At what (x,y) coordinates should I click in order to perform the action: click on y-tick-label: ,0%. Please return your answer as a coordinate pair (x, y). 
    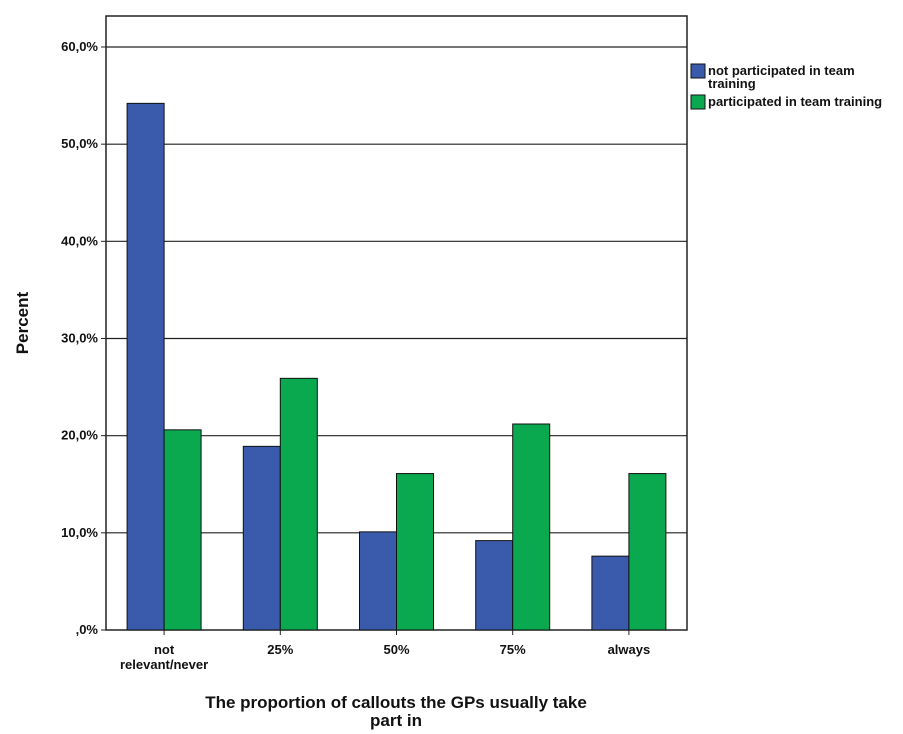
    Looking at the image, I should click on (87, 629).